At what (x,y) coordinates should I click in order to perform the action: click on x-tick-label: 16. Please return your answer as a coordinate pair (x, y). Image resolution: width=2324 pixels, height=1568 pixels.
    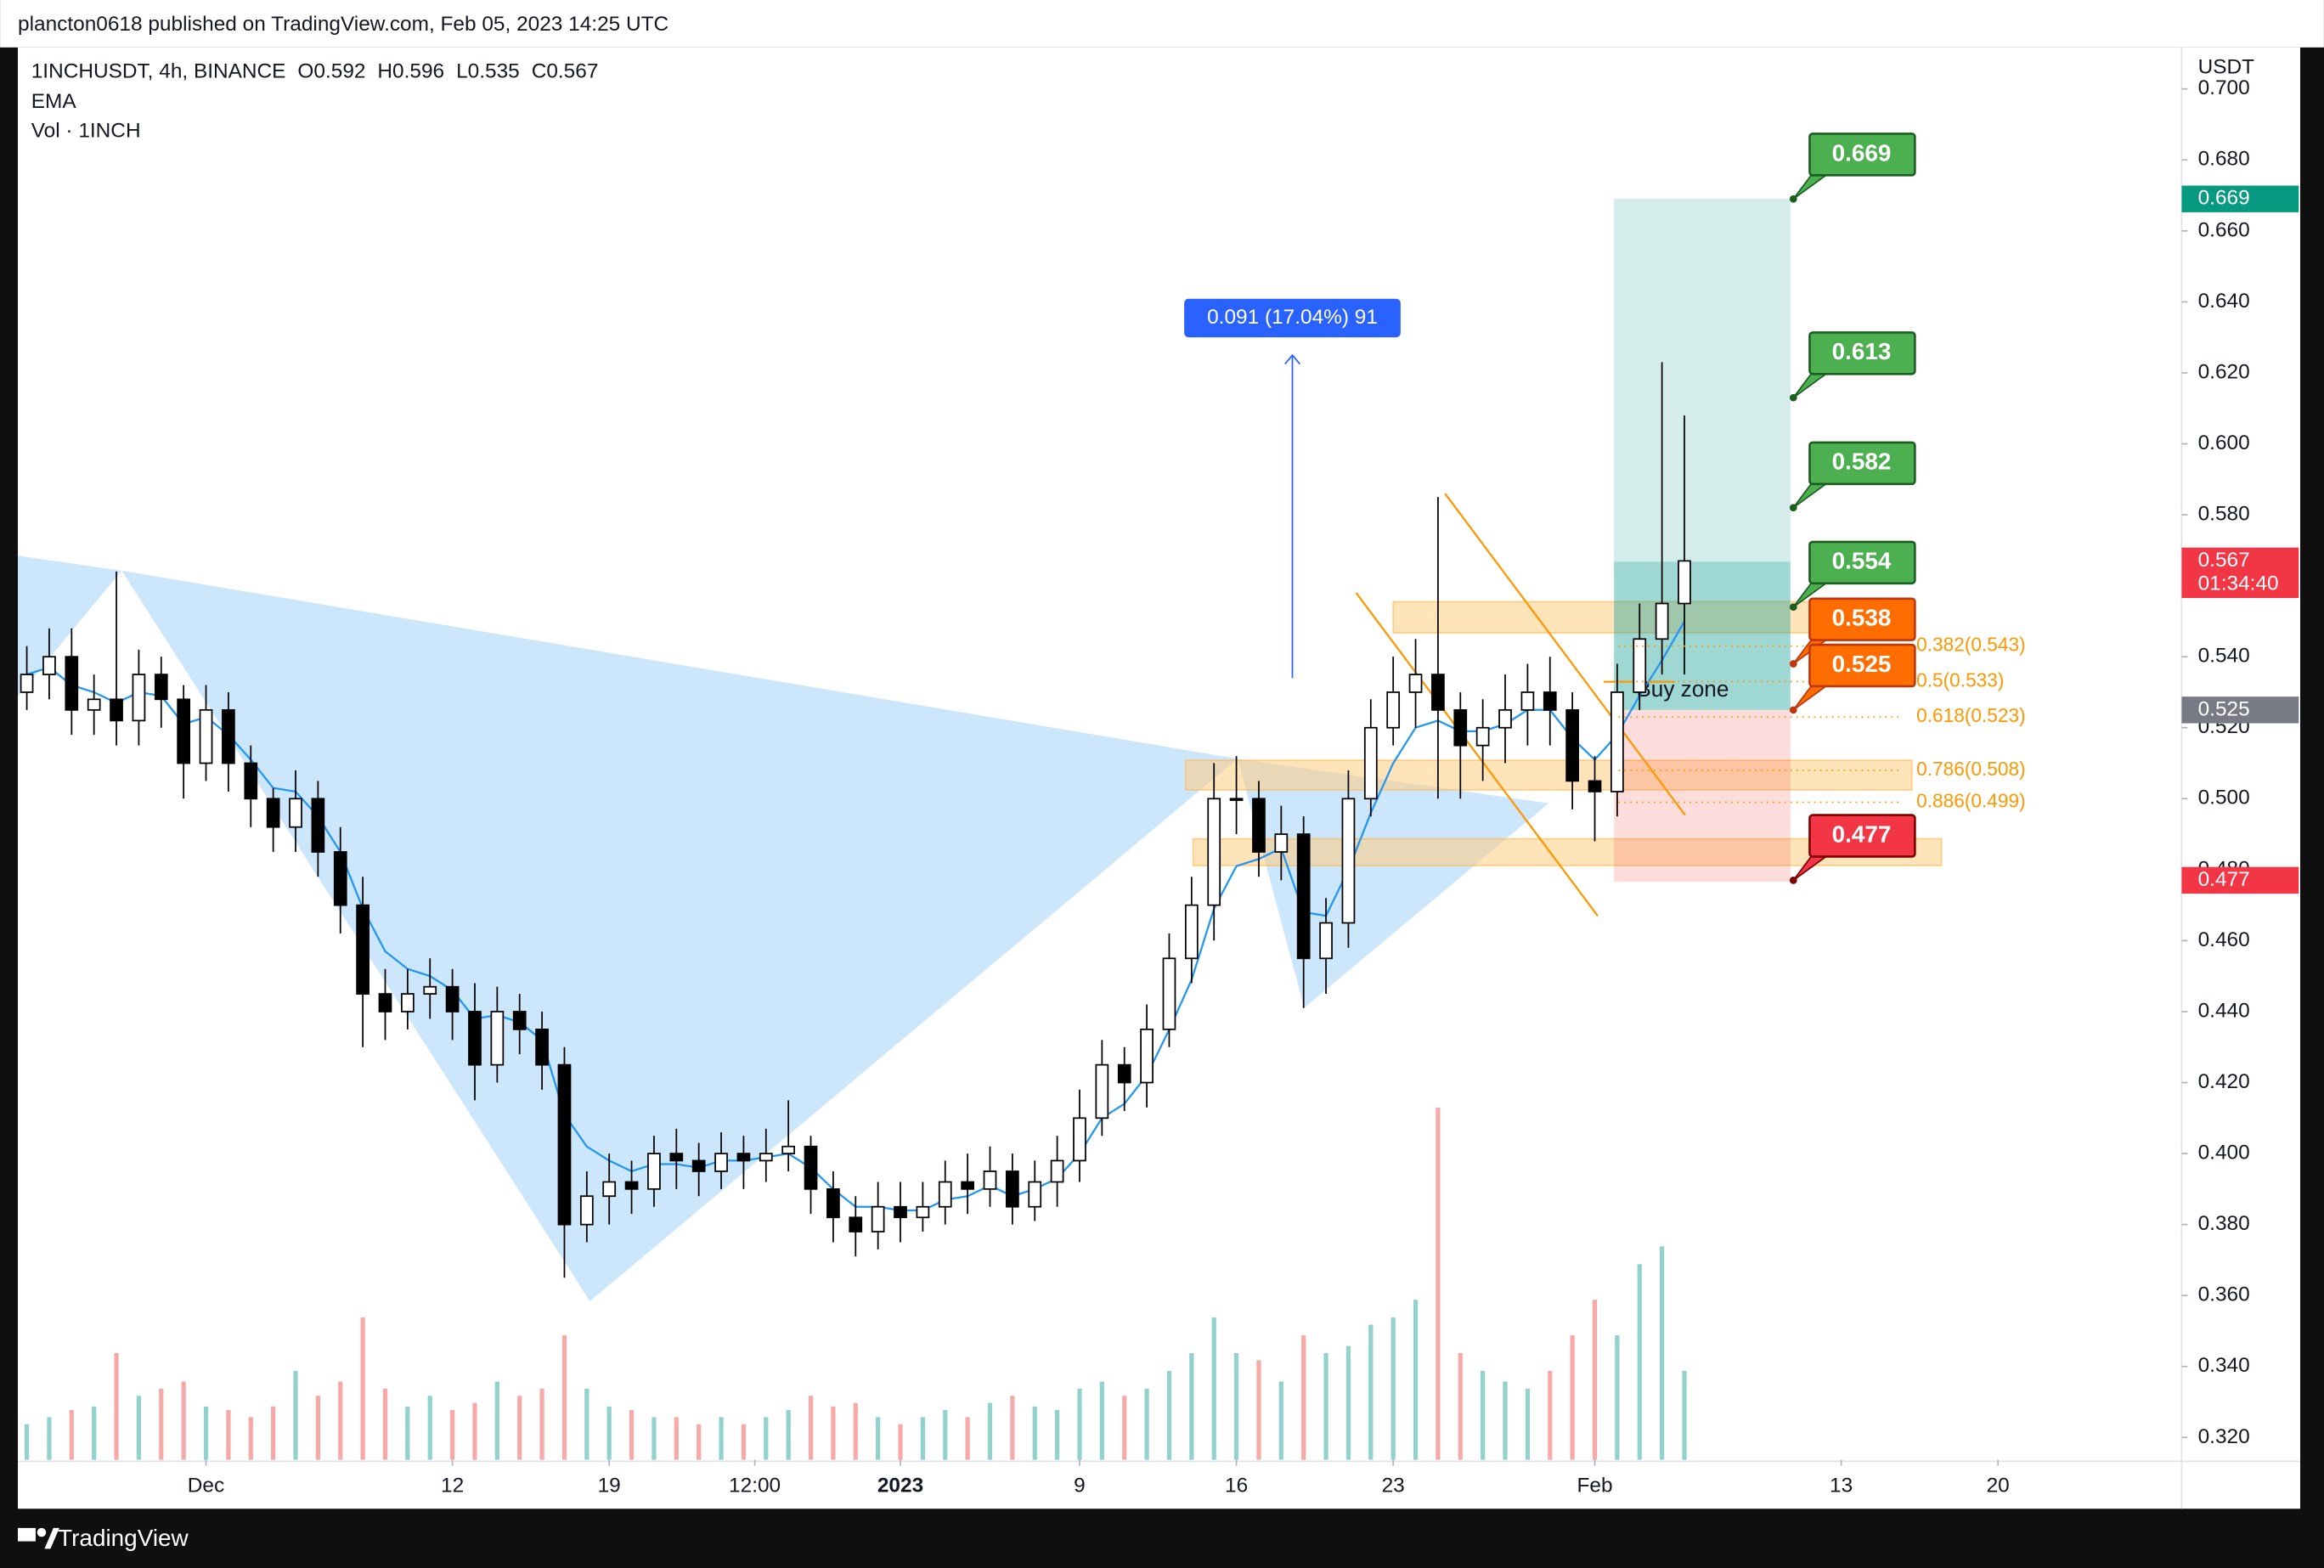
    Looking at the image, I should click on (1237, 1485).